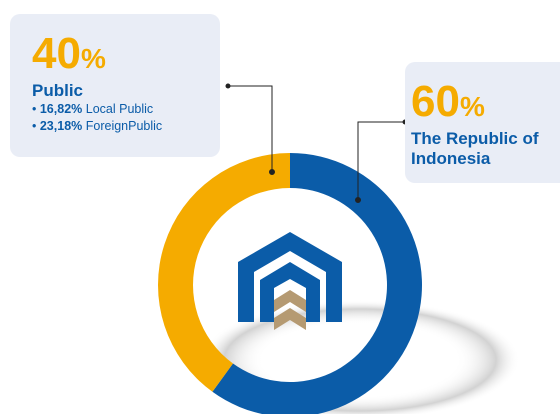 The height and width of the screenshot is (414, 560). I want to click on breakdown-name: ForeignPublic, so click(124, 126).